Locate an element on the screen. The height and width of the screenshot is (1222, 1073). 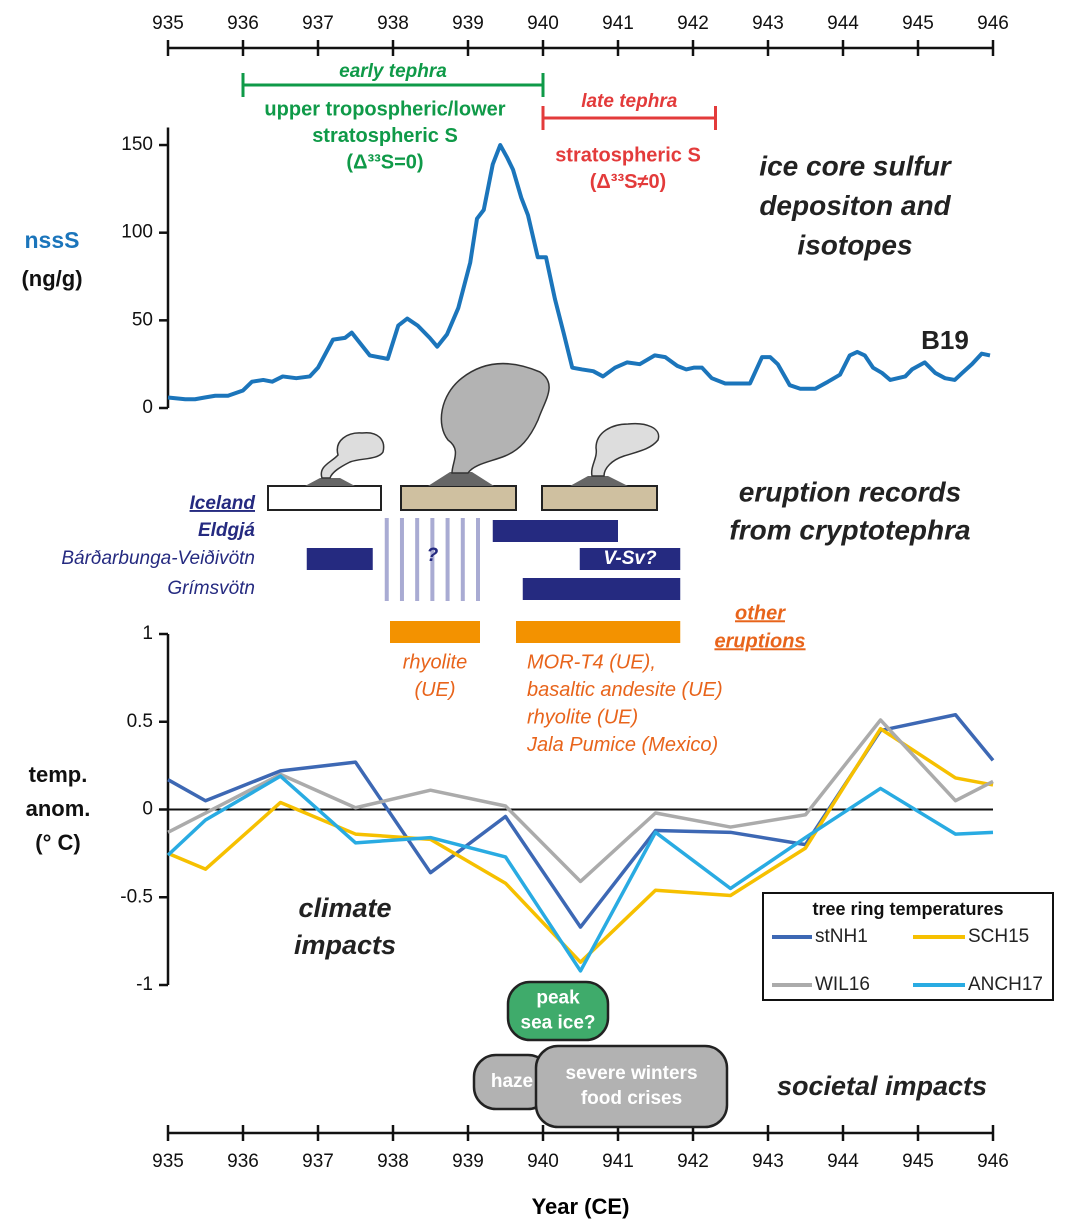
legend-label: ANCH17 is located at coordinates (1005, 984).